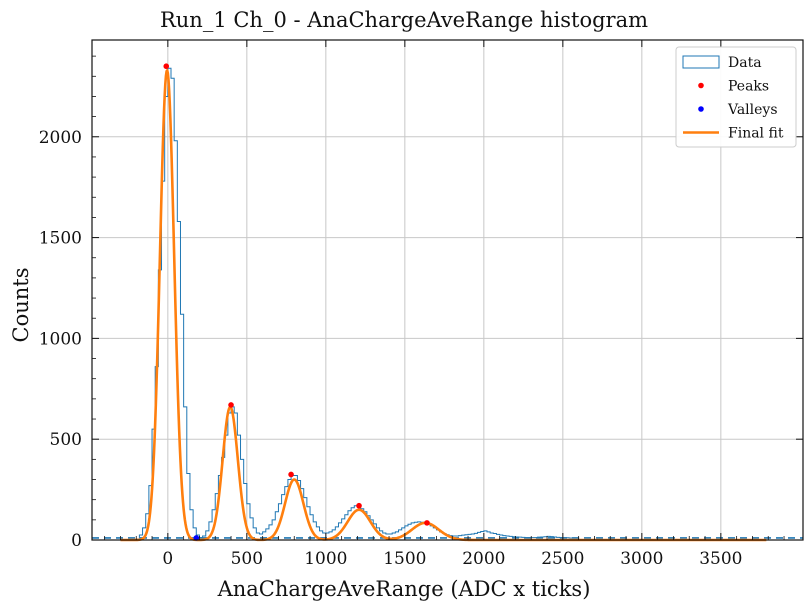 The image size is (811, 611). I want to click on y-axis-label: Counts, so click(21, 305).